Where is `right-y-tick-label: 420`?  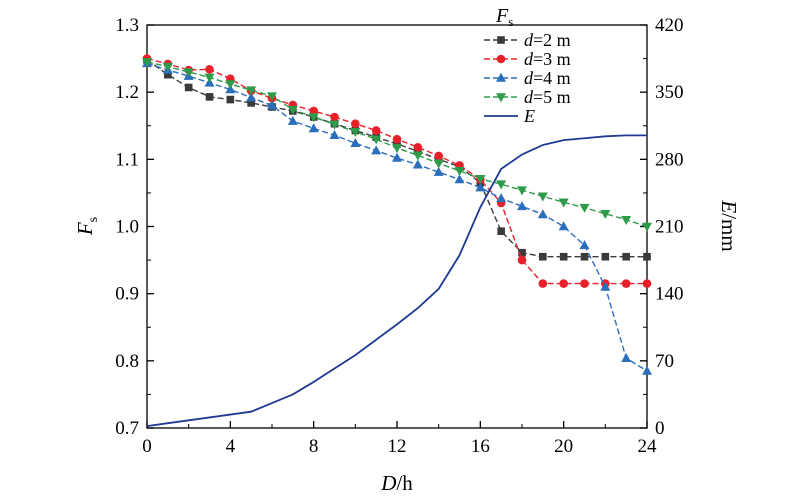
right-y-tick-label: 420 is located at coordinates (669, 25).